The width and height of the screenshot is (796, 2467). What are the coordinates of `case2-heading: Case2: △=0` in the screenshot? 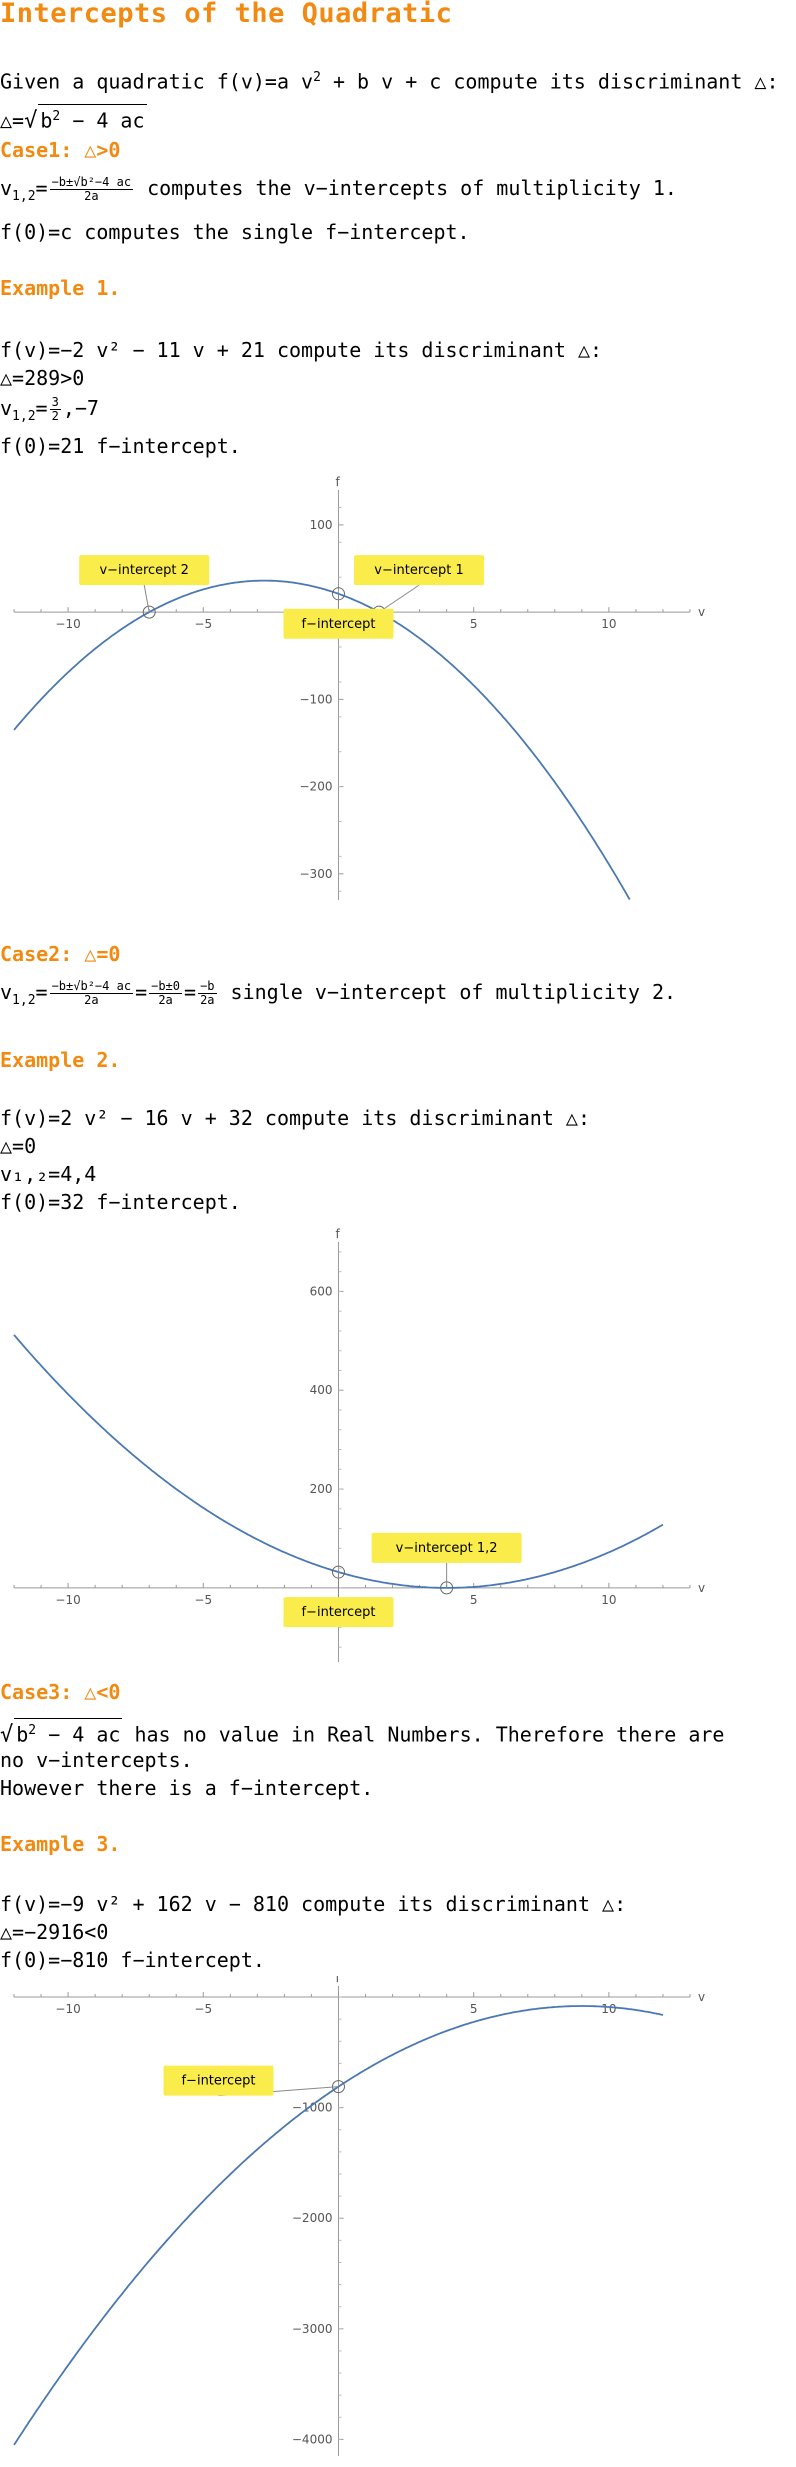 It's located at (60, 954).